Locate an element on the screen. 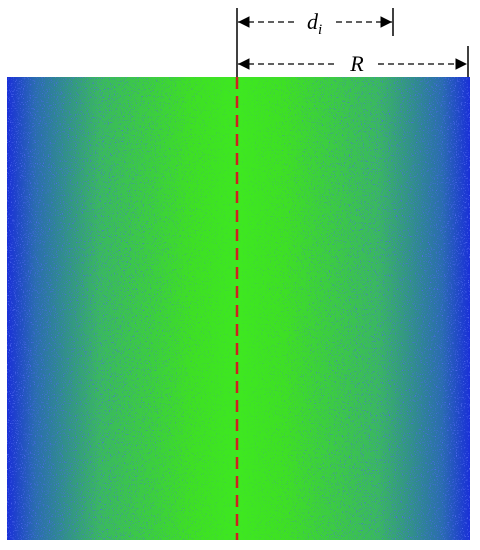 The image size is (480, 550). di-main: d is located at coordinates (313, 21).